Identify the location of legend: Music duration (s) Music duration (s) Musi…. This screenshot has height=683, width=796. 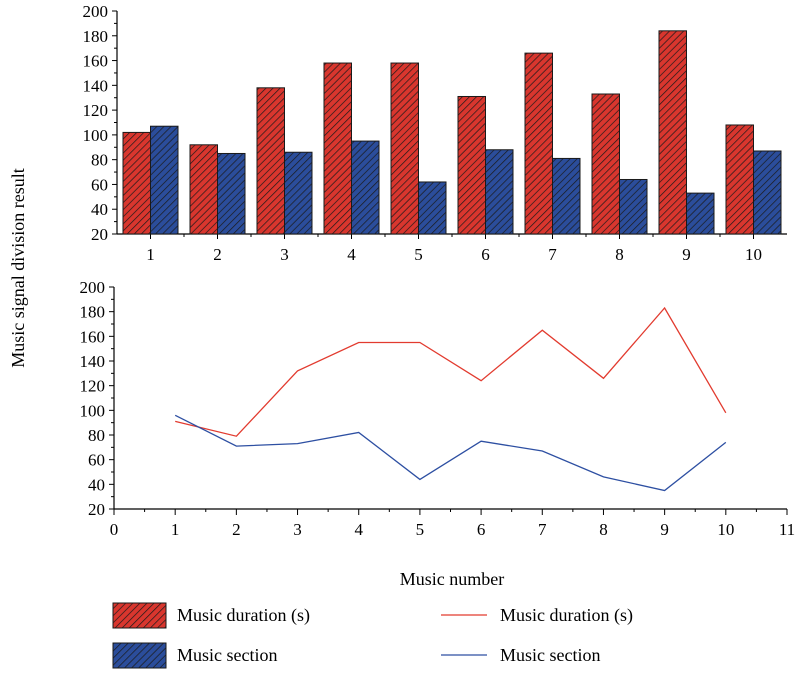
(372, 635).